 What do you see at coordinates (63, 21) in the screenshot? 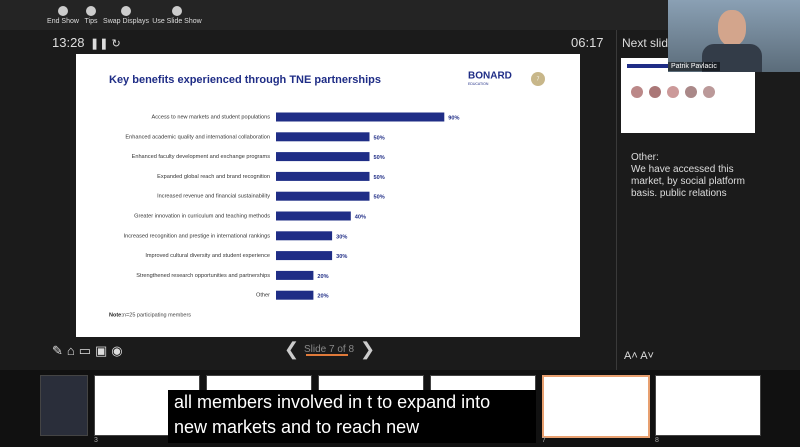
I see `label: End Show` at bounding box center [63, 21].